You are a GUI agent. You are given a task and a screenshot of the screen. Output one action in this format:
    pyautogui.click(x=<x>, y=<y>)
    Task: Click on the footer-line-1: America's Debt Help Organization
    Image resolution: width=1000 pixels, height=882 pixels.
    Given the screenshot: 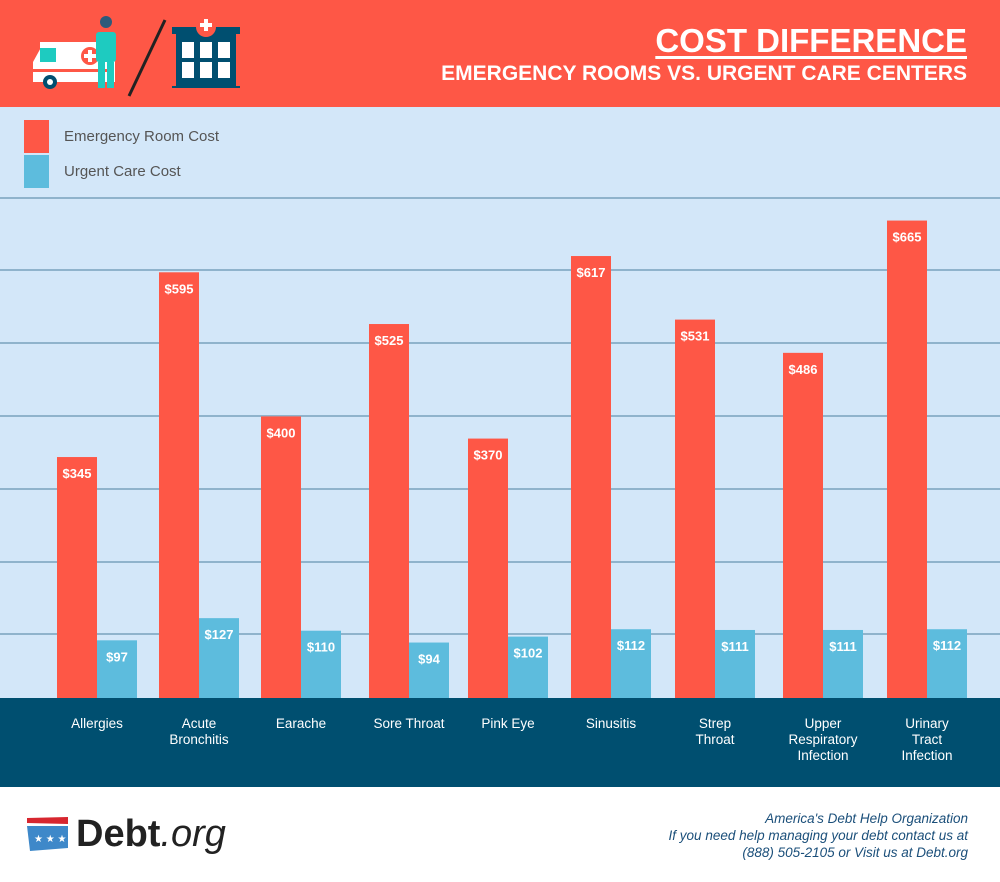 What is the action you would take?
    pyautogui.click(x=866, y=818)
    